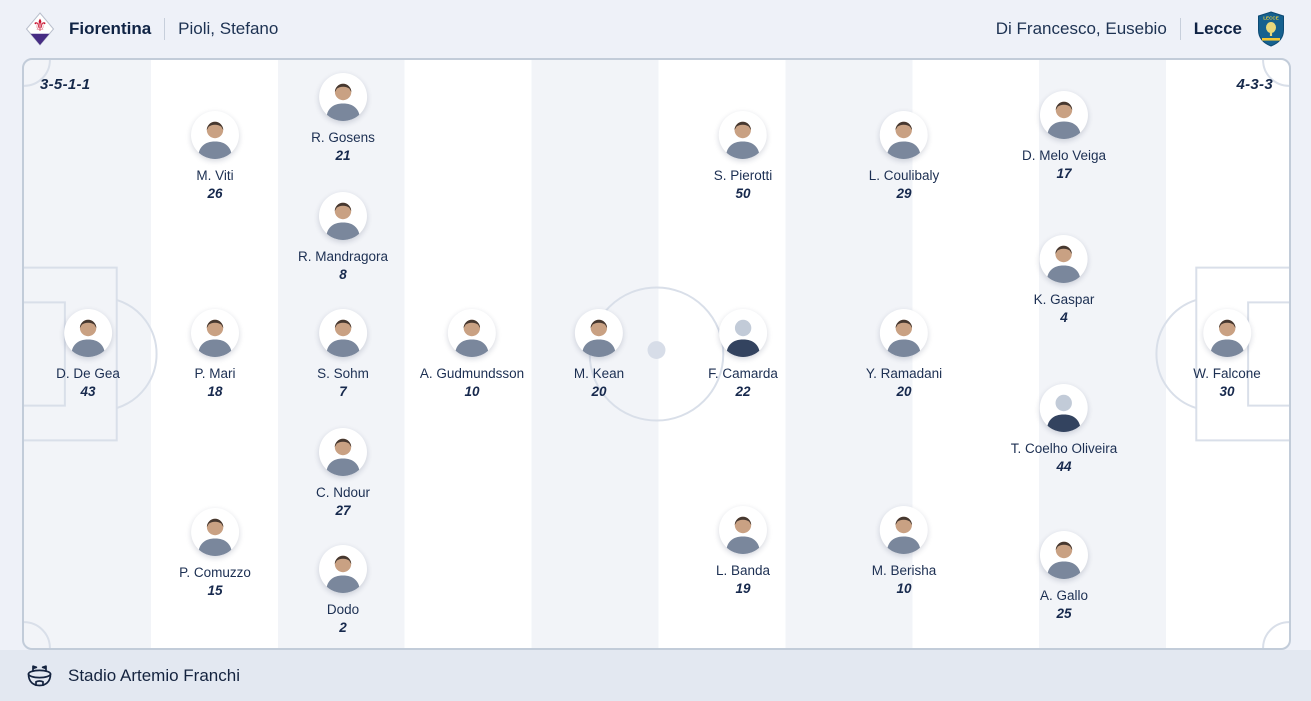 The image size is (1311, 701). What do you see at coordinates (743, 588) in the screenshot?
I see `player-number: 19` at bounding box center [743, 588].